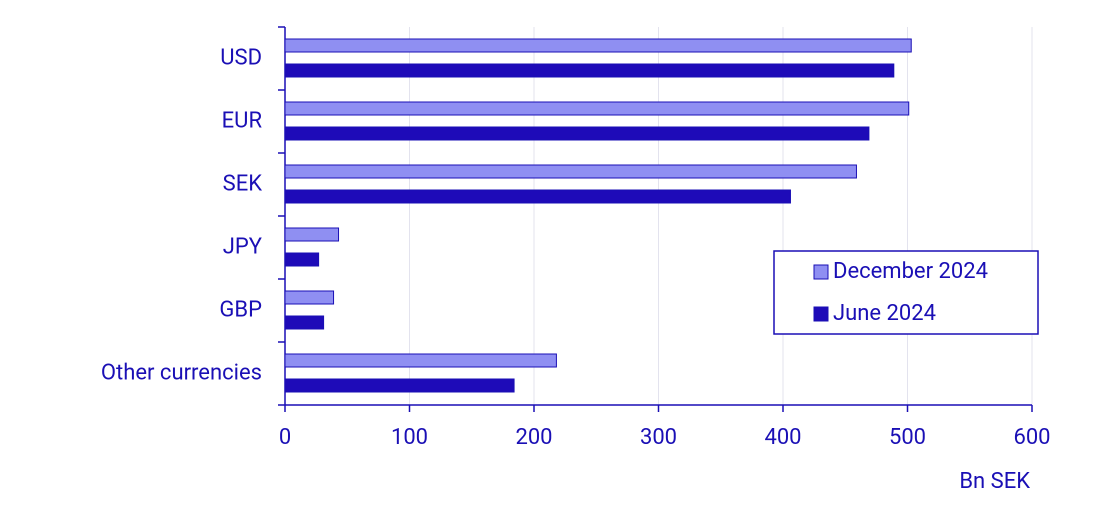 The height and width of the screenshot is (519, 1096). I want to click on y-tick-label: JPY, so click(243, 246).